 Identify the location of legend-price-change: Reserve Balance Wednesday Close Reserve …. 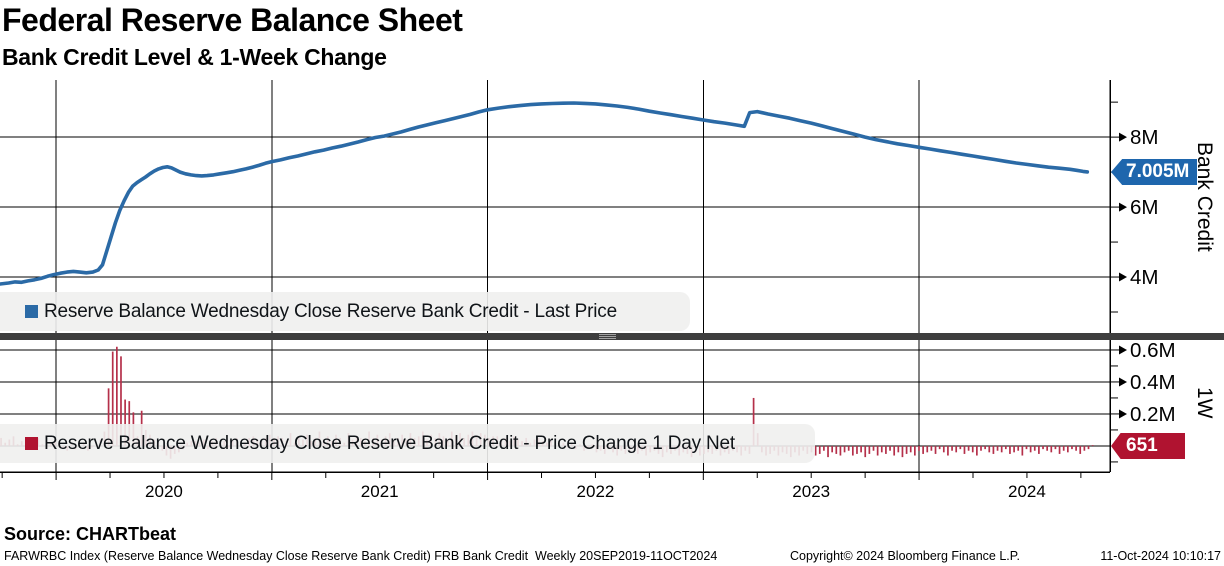
(407, 443).